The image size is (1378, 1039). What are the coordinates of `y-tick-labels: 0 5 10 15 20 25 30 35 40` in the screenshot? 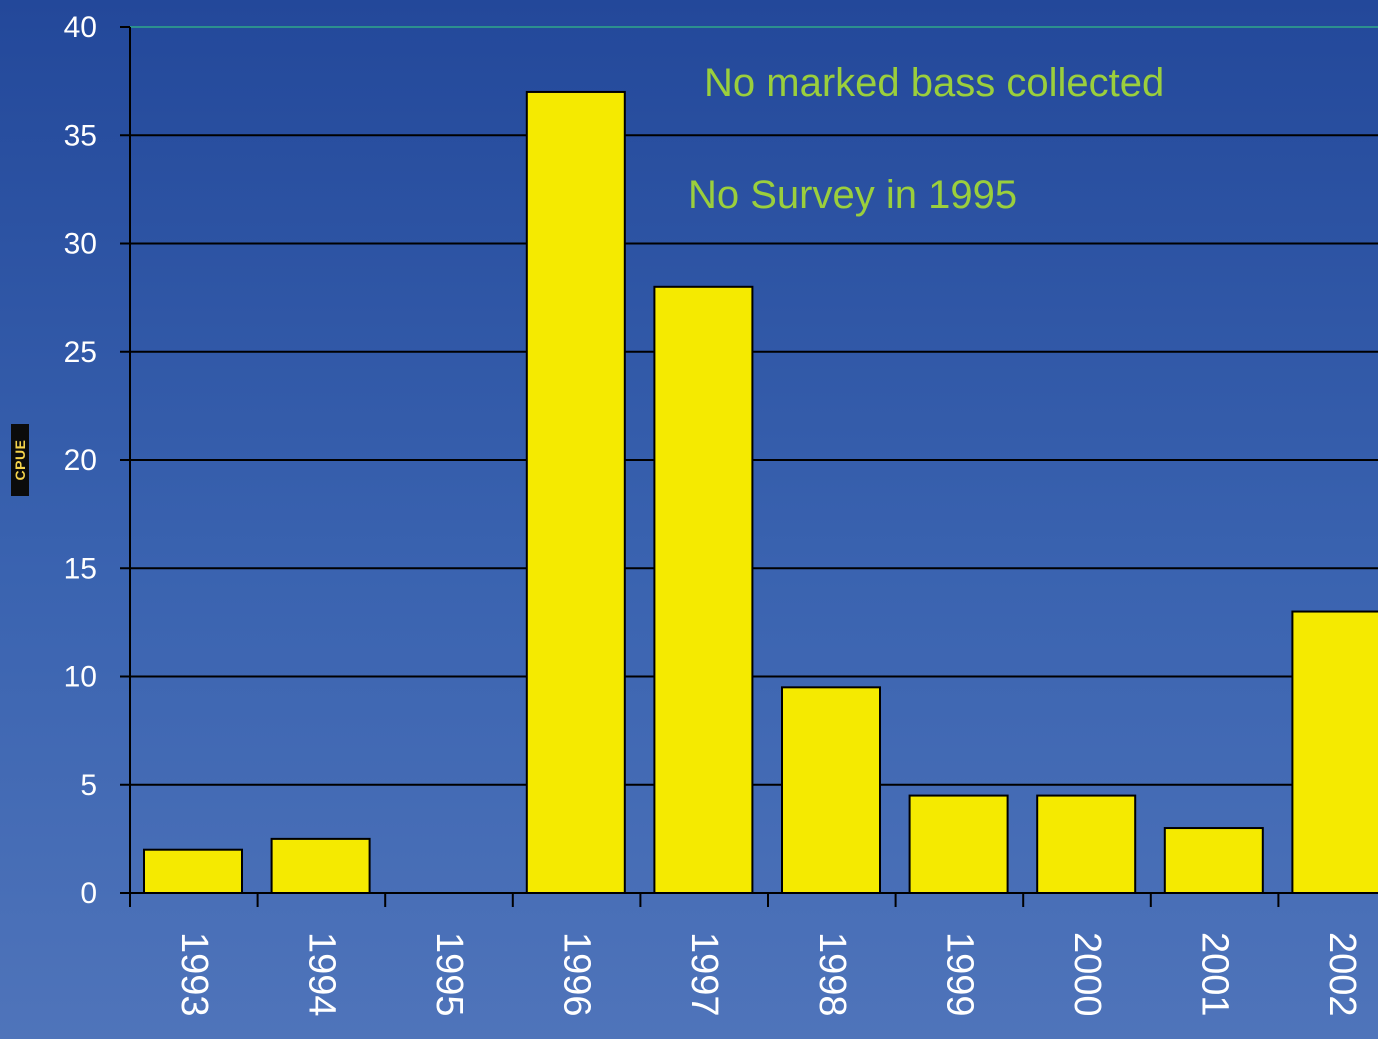 It's located at (80, 460).